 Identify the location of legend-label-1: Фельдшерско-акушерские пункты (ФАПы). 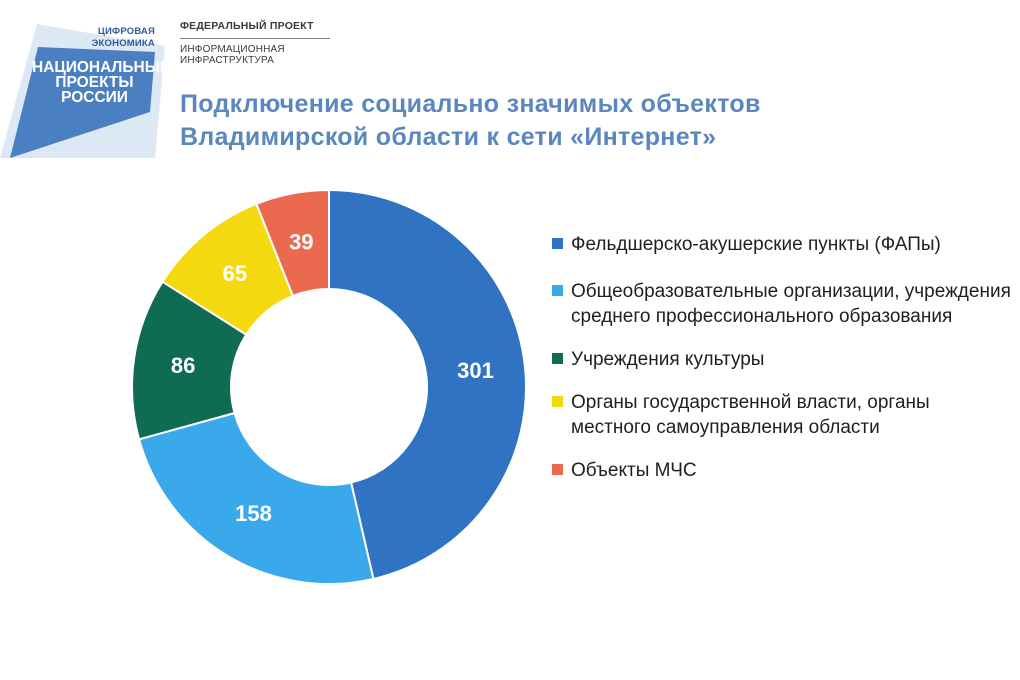
(756, 244).